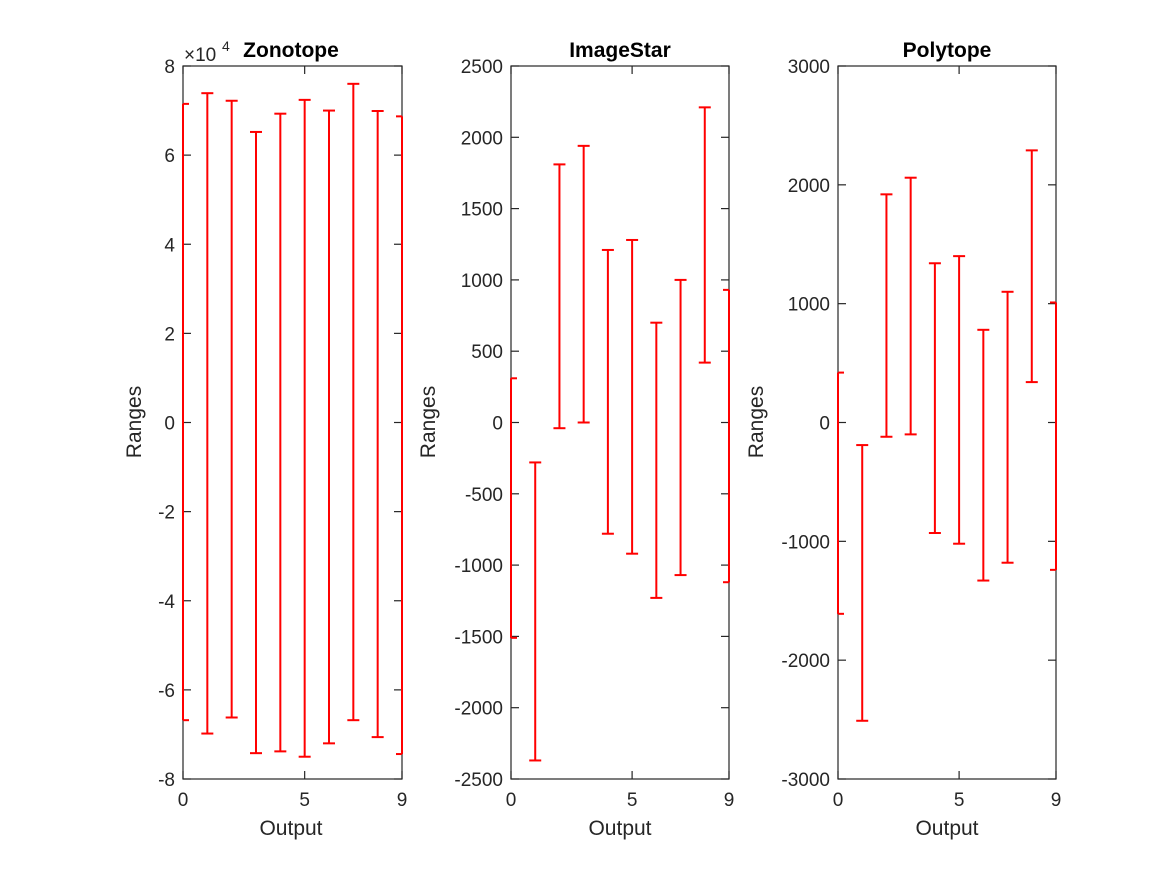  What do you see at coordinates (291, 50) in the screenshot?
I see `zonotope-title: Zonotope` at bounding box center [291, 50].